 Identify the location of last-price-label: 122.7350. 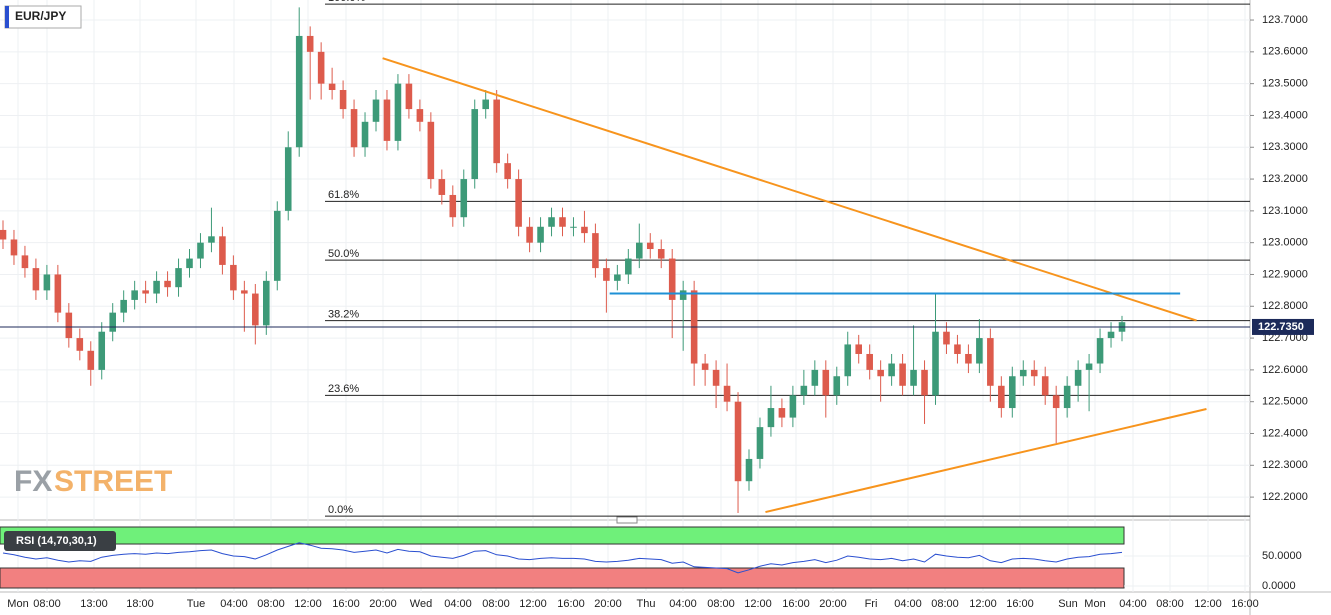
(1281, 327).